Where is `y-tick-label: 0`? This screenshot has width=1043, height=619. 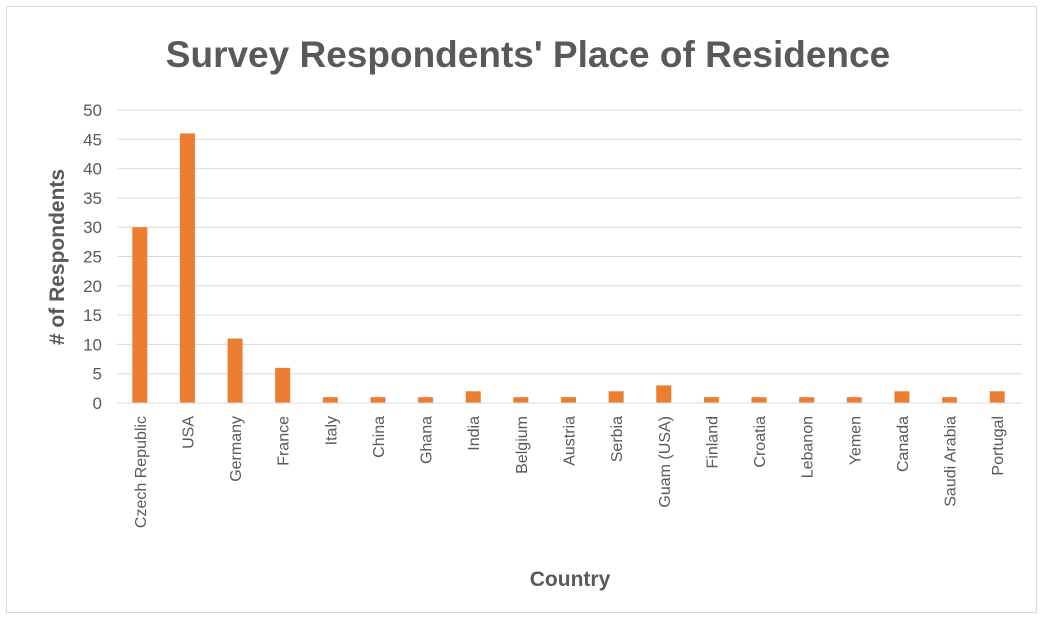
y-tick-label: 0 is located at coordinates (97, 403).